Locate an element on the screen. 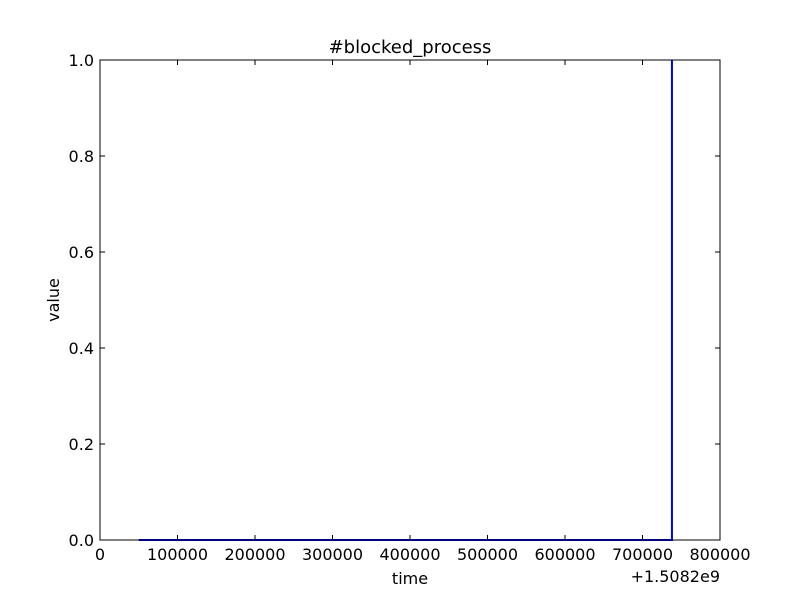  x-tick-label: 600000 is located at coordinates (564, 554).